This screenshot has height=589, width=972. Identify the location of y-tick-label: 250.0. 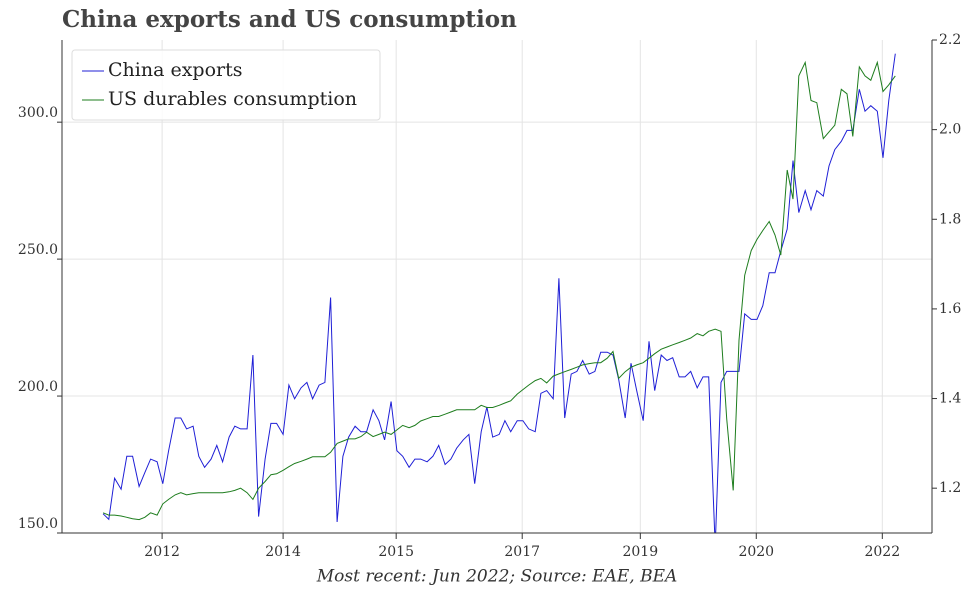
(38, 250).